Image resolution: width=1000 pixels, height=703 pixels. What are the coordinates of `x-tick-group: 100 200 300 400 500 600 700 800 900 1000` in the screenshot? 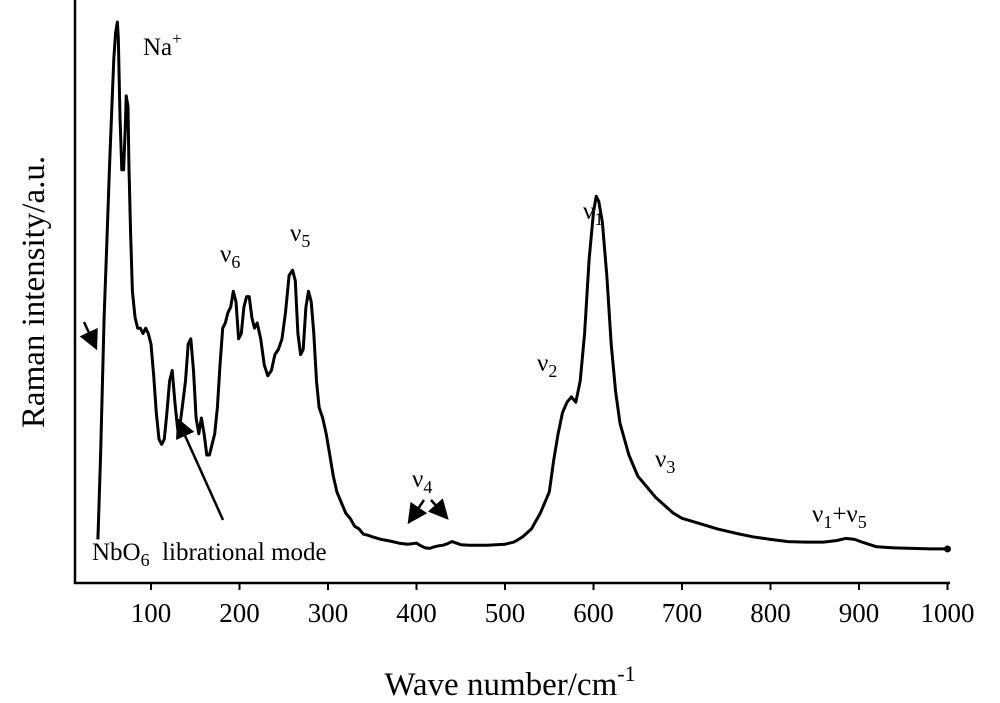 It's located at (553, 605).